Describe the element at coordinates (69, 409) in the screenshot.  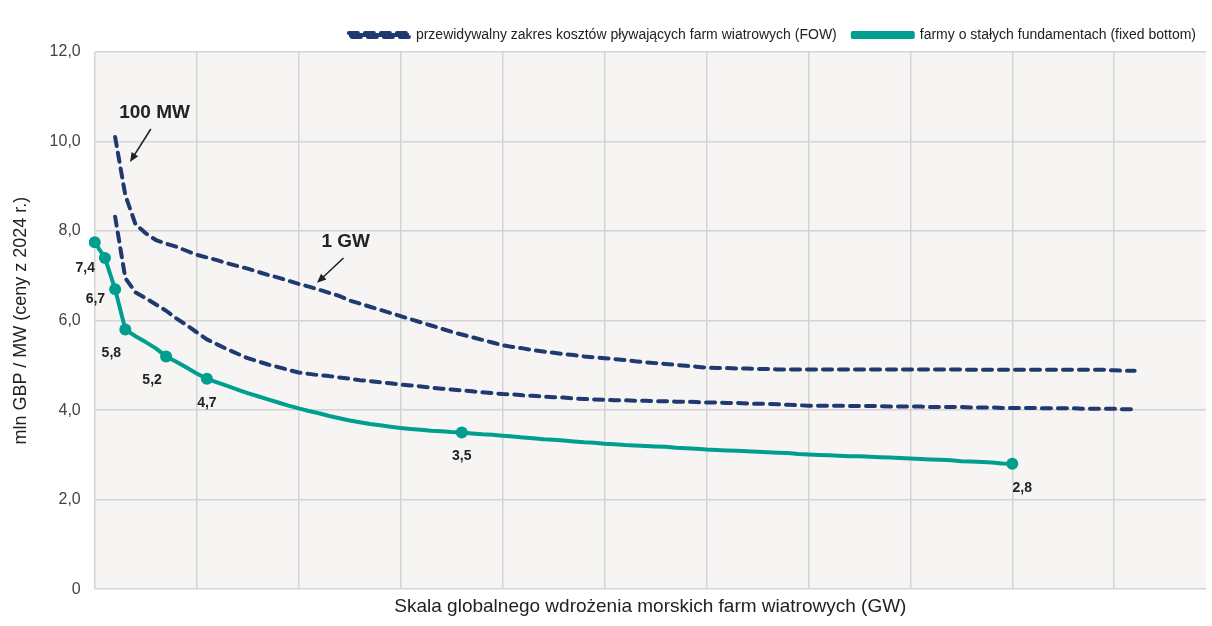
I see `y-tick-label: 4,0` at that location.